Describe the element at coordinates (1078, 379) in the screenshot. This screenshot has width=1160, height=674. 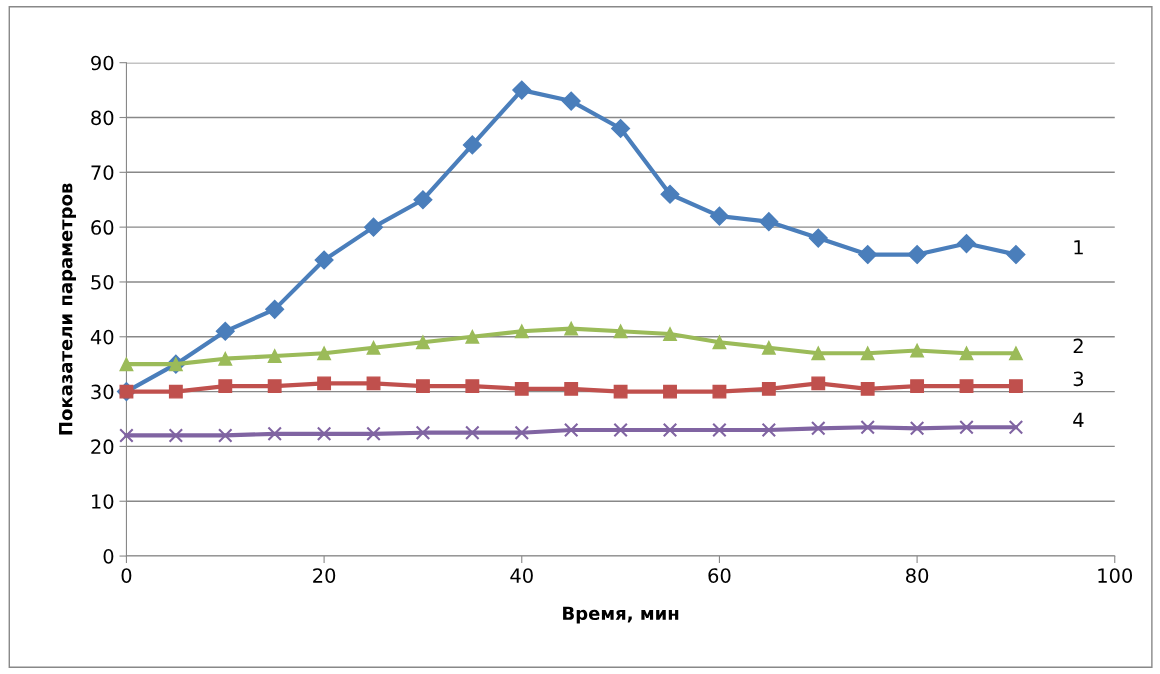
I see `text: 3` at that location.